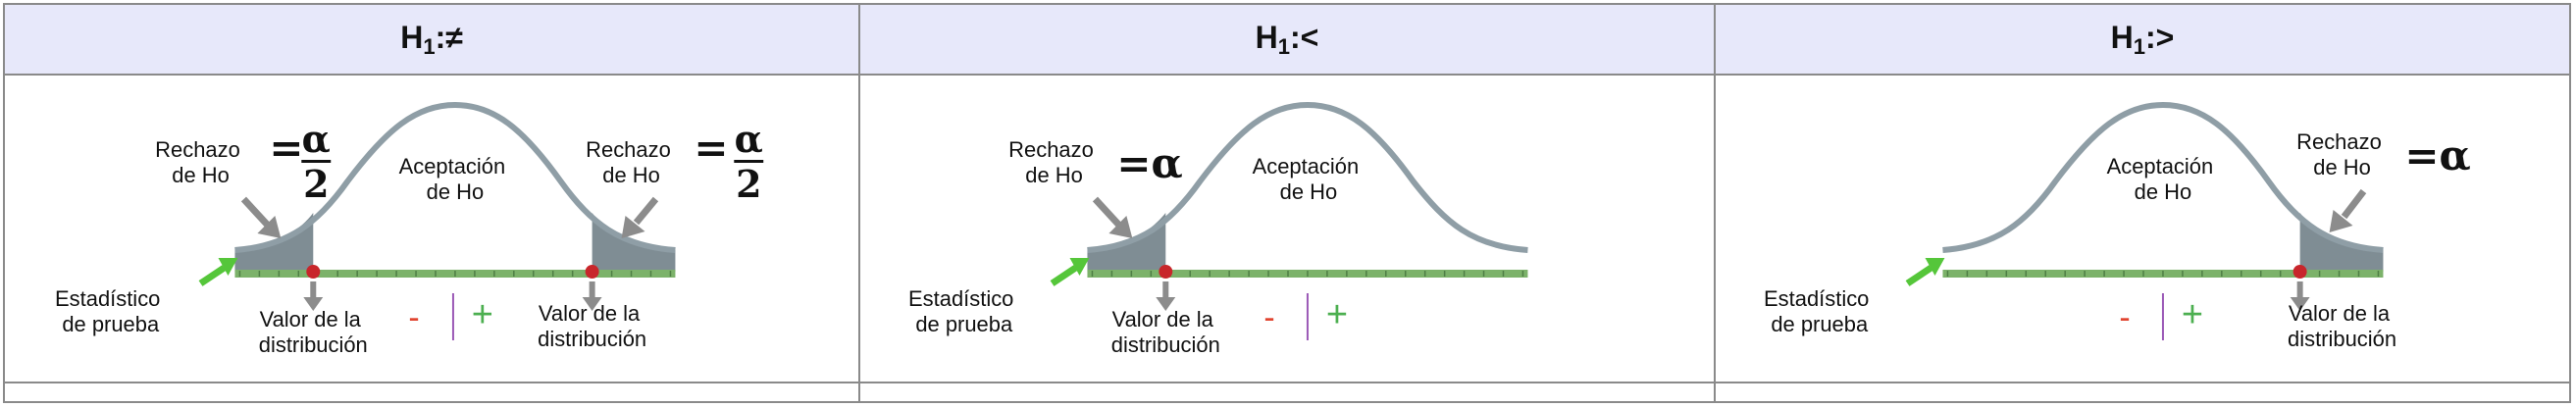  What do you see at coordinates (749, 139) in the screenshot?
I see `alpha-numerator-right: α` at bounding box center [749, 139].